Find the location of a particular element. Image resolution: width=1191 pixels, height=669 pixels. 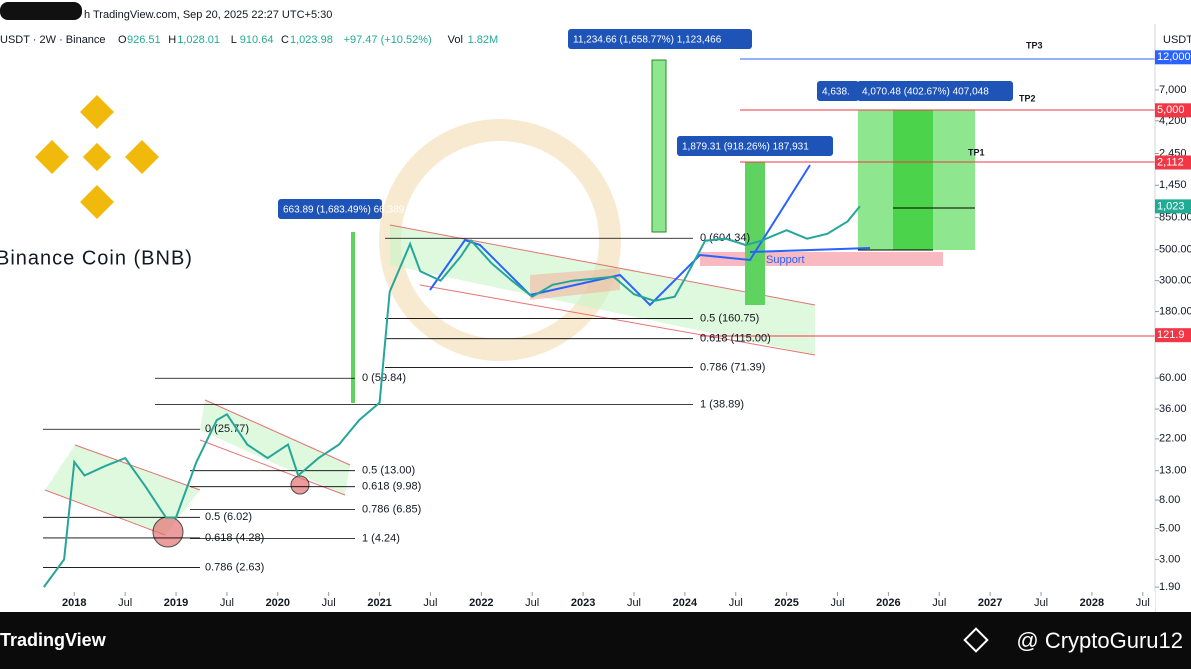

fib-label: 0.618 (115.00) is located at coordinates (735, 339).